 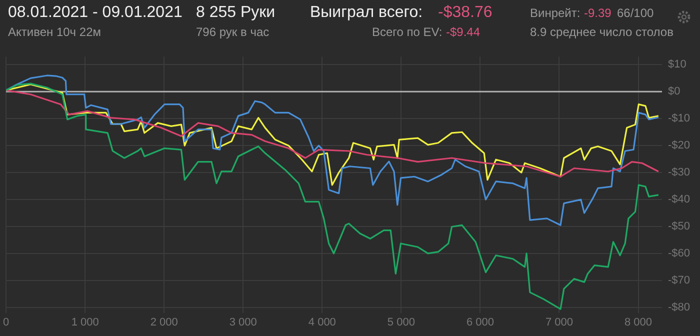 I want to click on chart-title: 08.01.2021 - 09.01.2021, so click(x=95, y=13).